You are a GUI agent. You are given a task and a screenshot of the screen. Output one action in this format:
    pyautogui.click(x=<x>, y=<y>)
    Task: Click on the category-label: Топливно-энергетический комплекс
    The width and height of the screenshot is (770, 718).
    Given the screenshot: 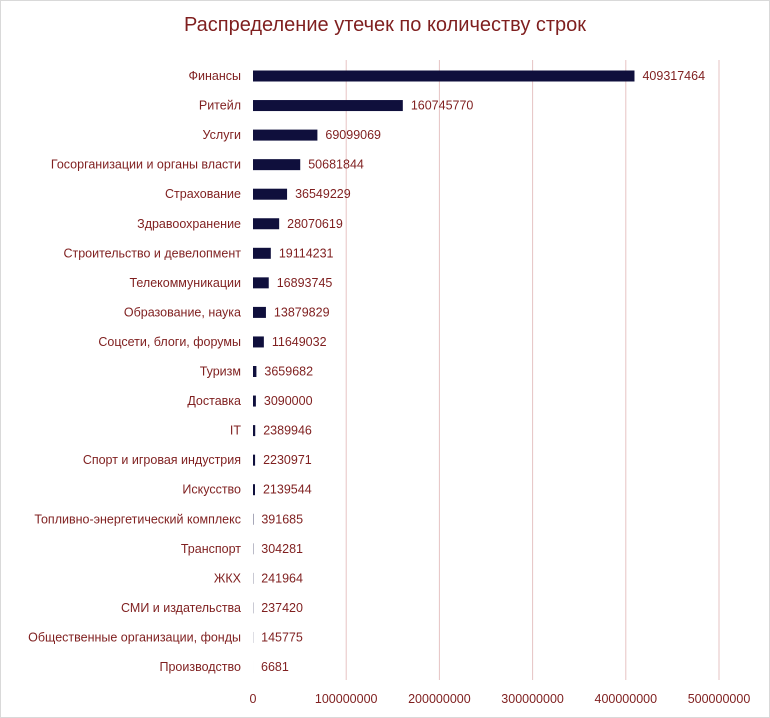 What is the action you would take?
    pyautogui.click(x=137, y=519)
    